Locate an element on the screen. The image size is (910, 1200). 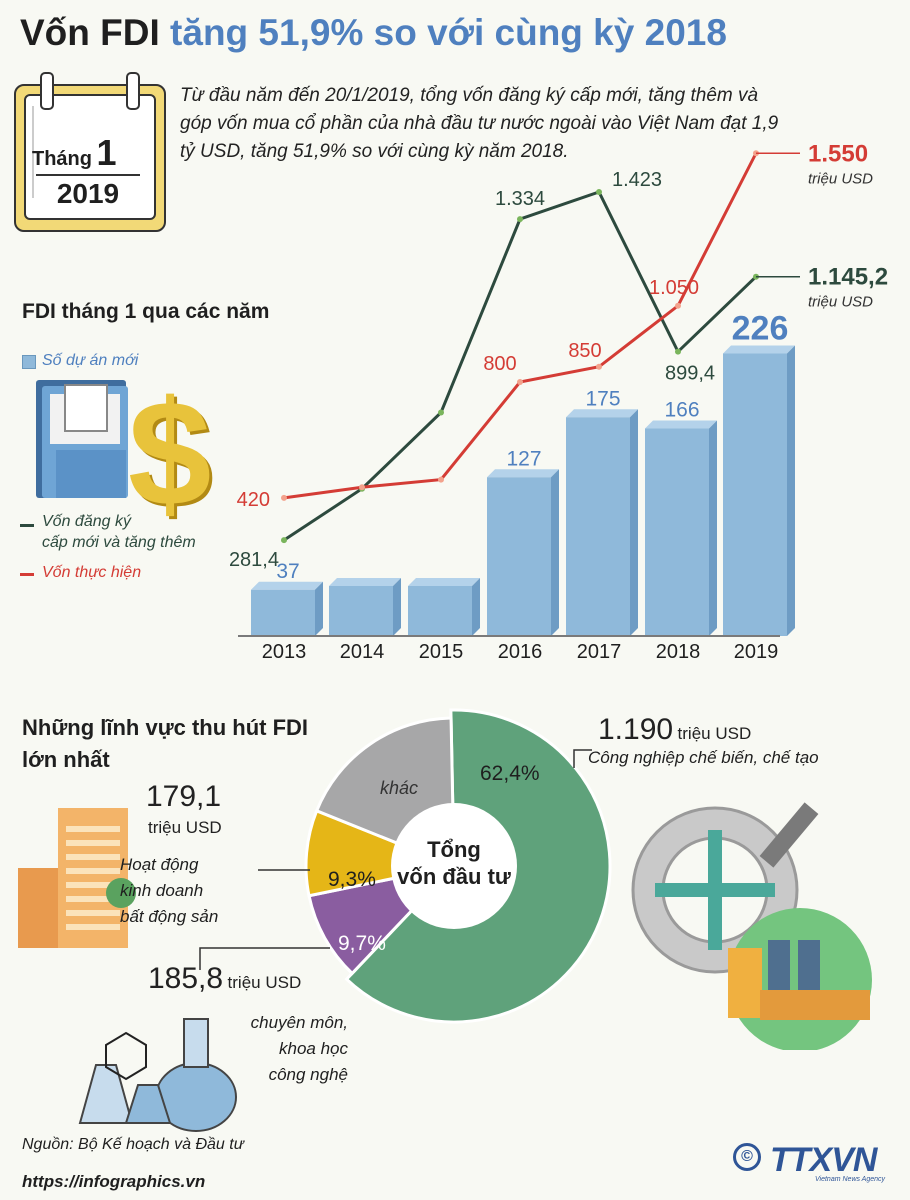
slice-label-science: 9,7% is located at coordinates (362, 943).